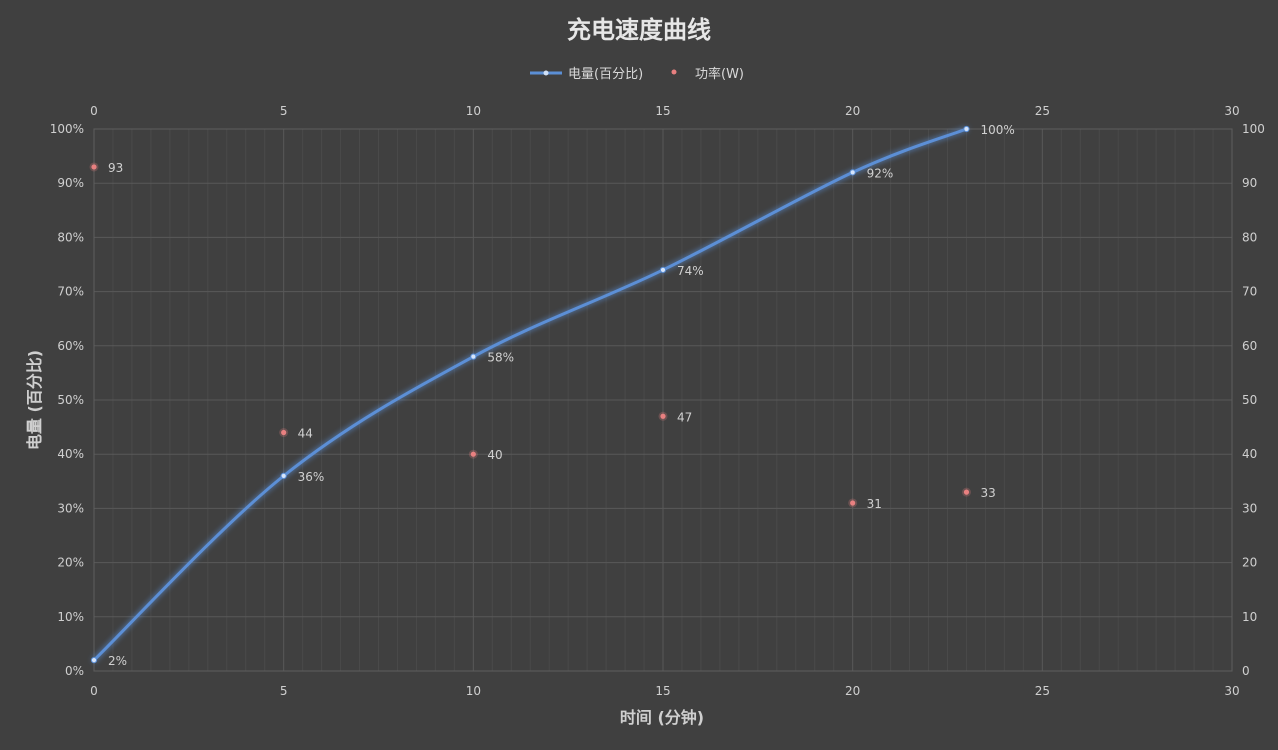 The width and height of the screenshot is (1278, 750). What do you see at coordinates (284, 691) in the screenshot?
I see `x-tick-label: 5` at bounding box center [284, 691].